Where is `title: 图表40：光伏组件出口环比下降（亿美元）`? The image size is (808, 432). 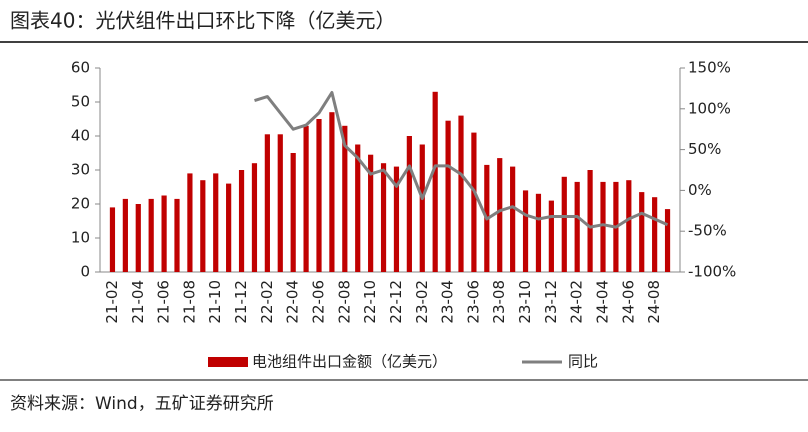 title: 图表40：光伏组件出口环比下降（亿美元） is located at coordinates (202, 21).